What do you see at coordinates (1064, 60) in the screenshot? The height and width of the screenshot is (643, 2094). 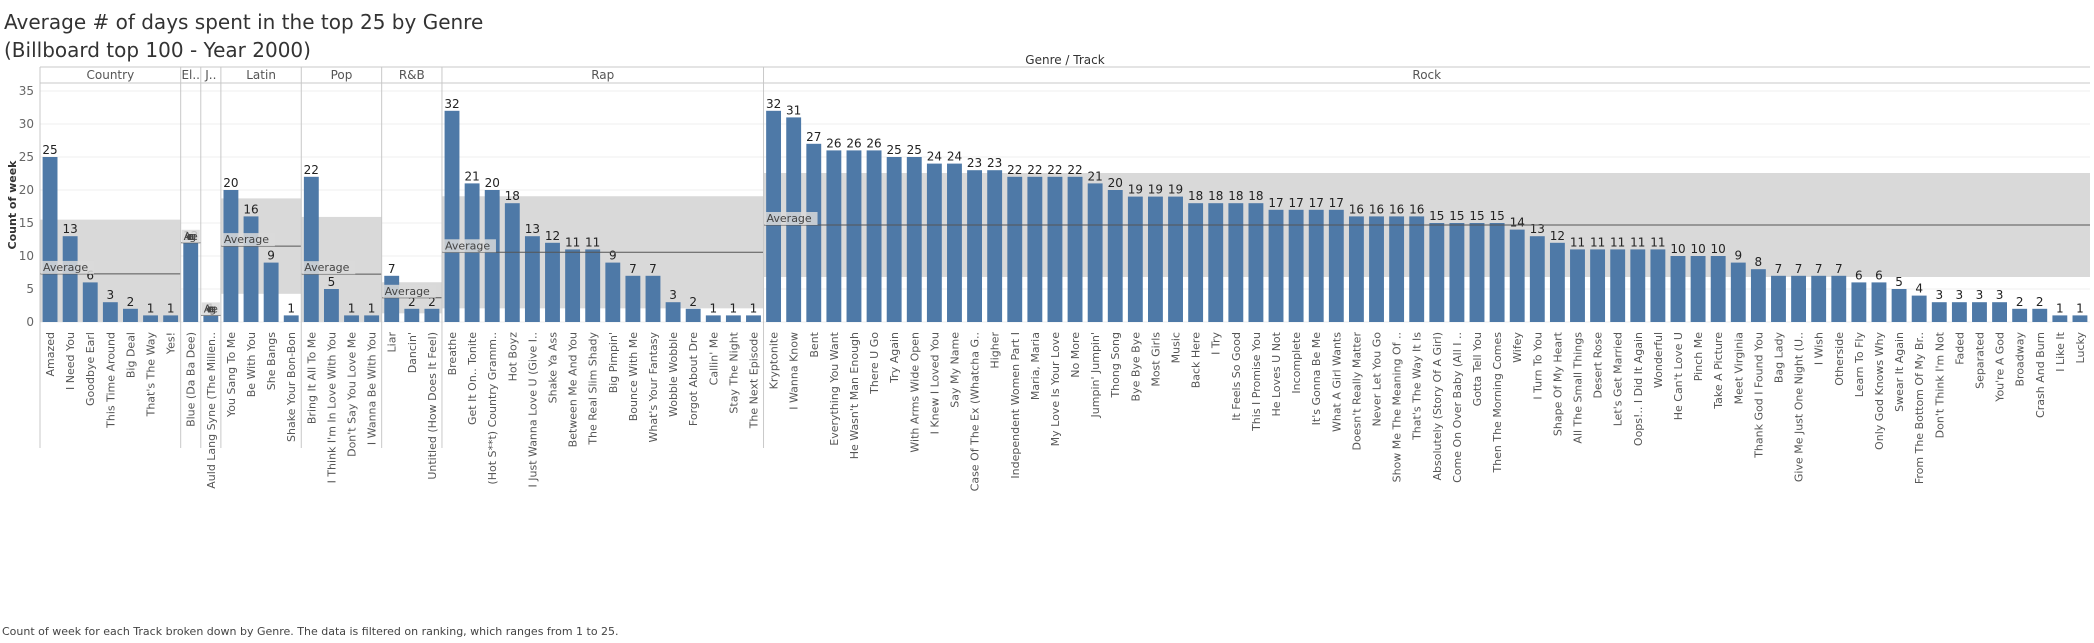 I see `column-header: Genre / Track` at bounding box center [1064, 60].